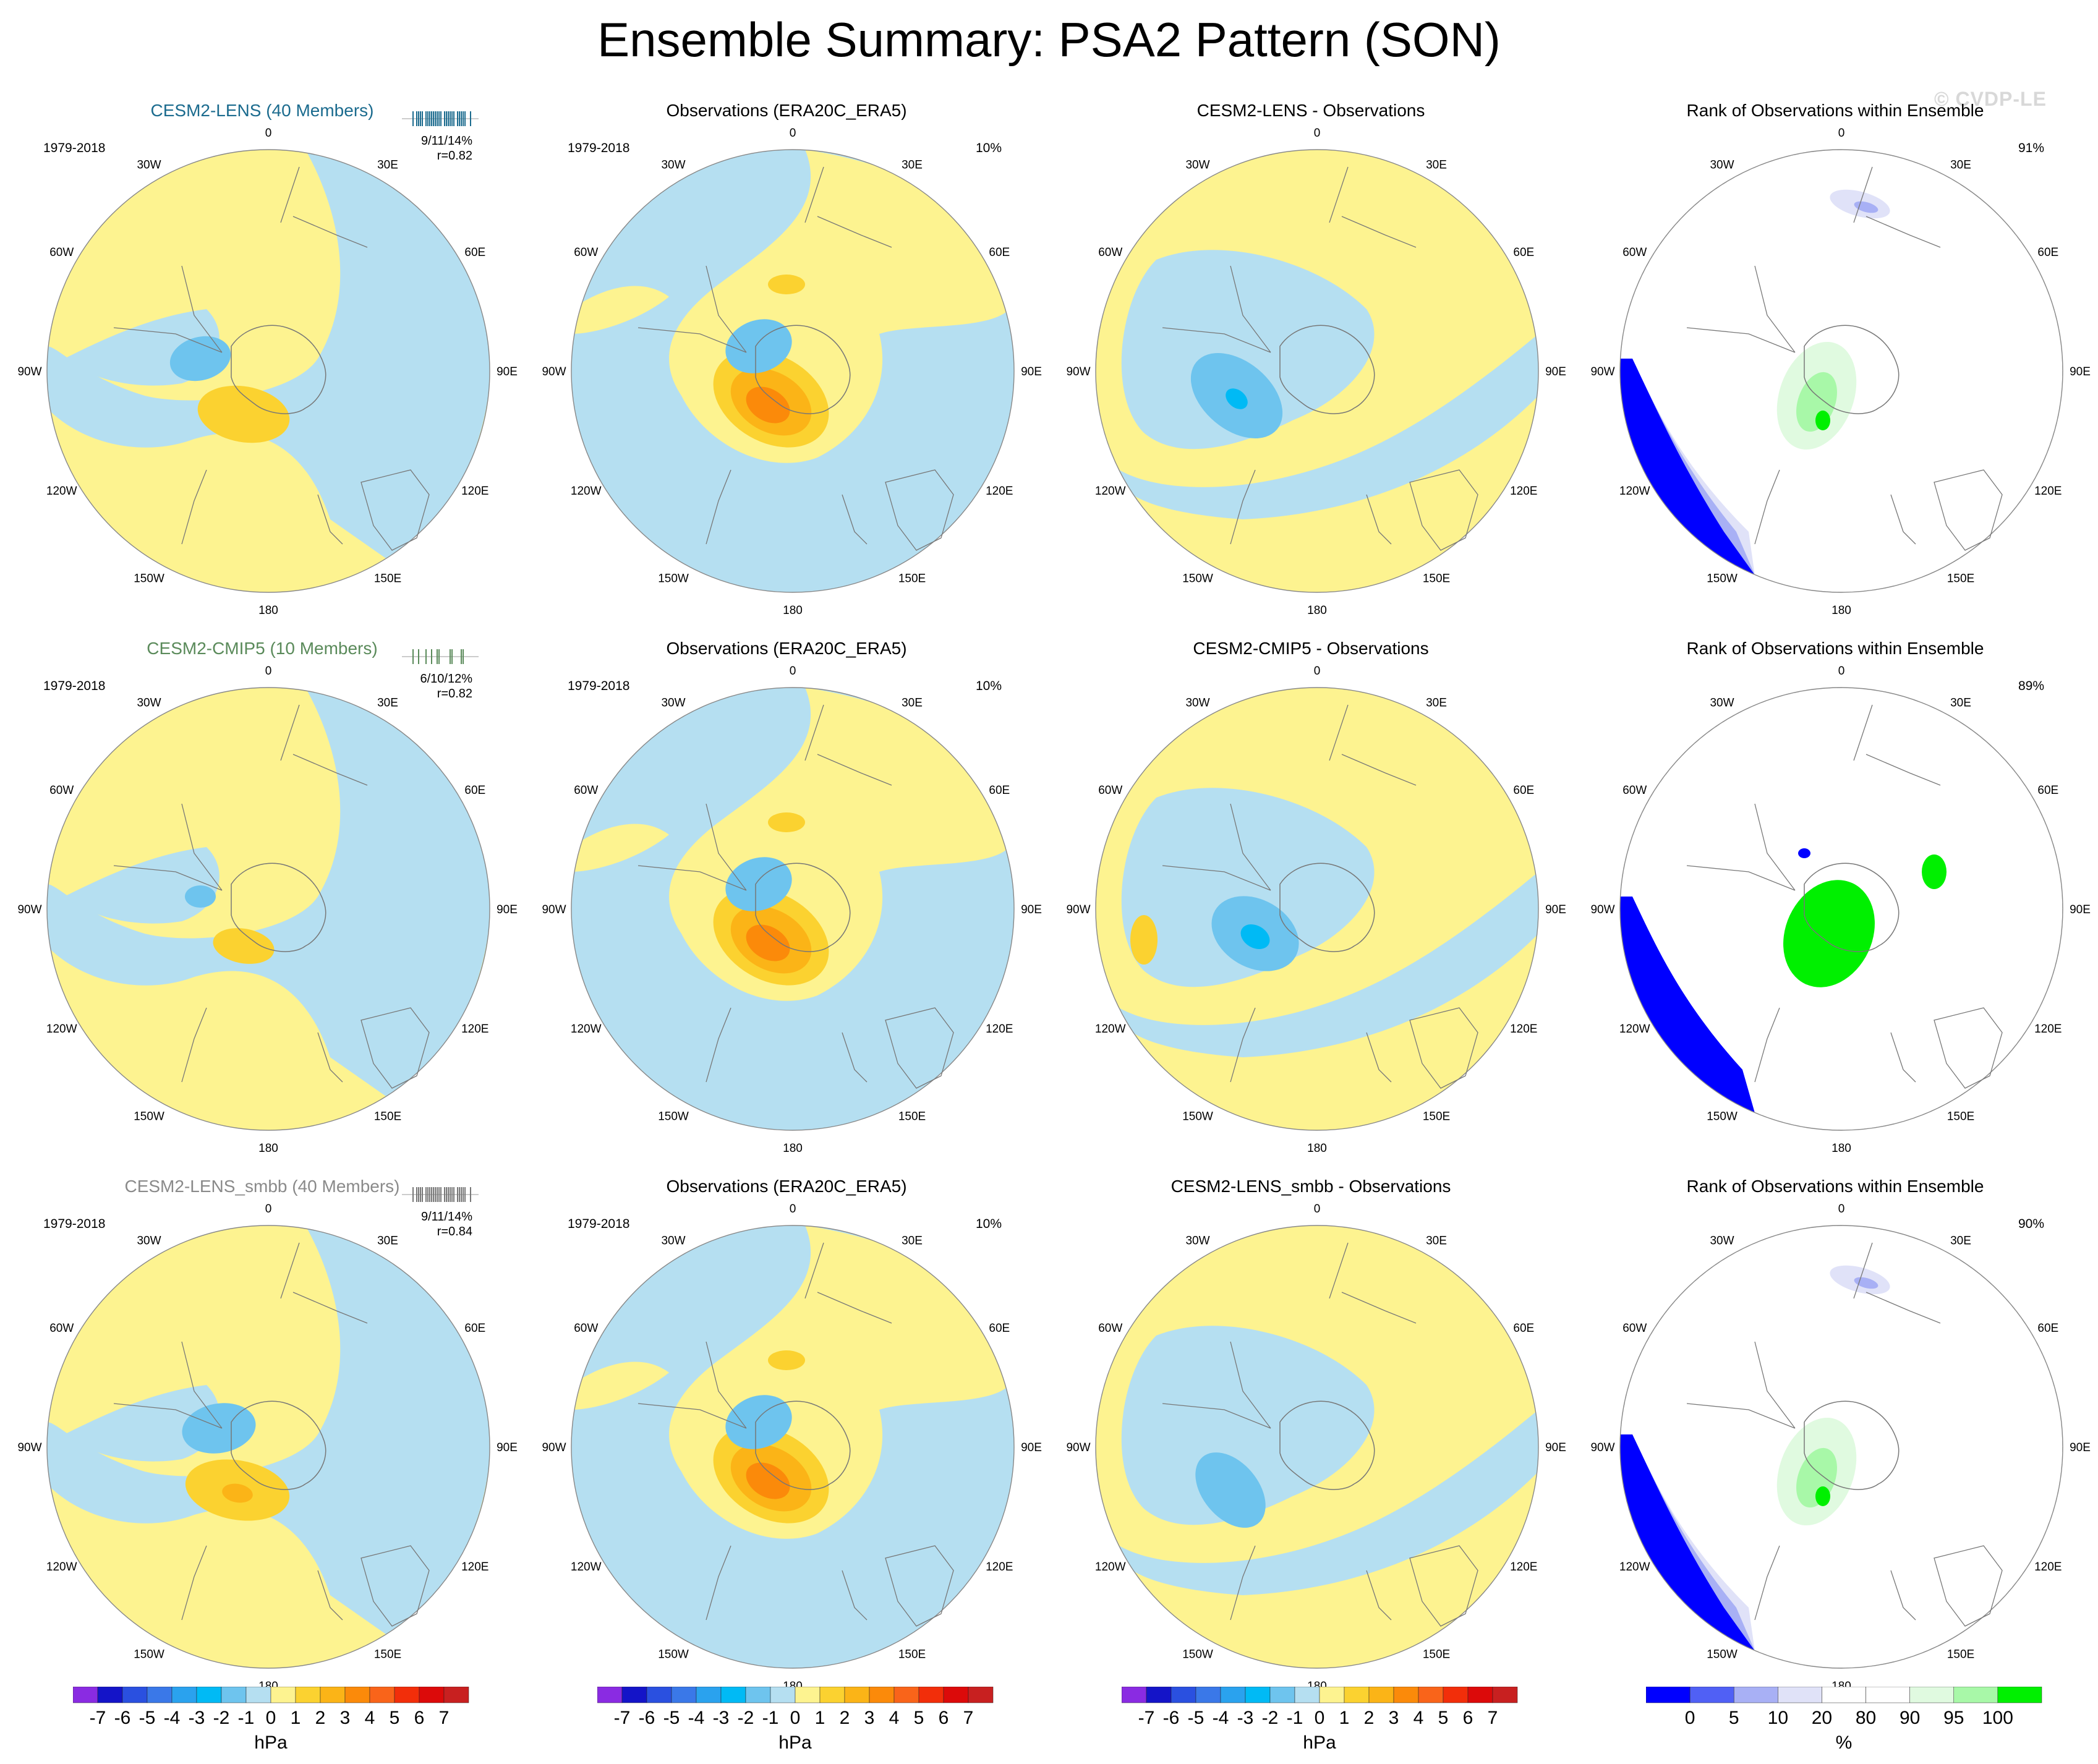  I want to click on colorbar-unit: hPa, so click(795, 1742).